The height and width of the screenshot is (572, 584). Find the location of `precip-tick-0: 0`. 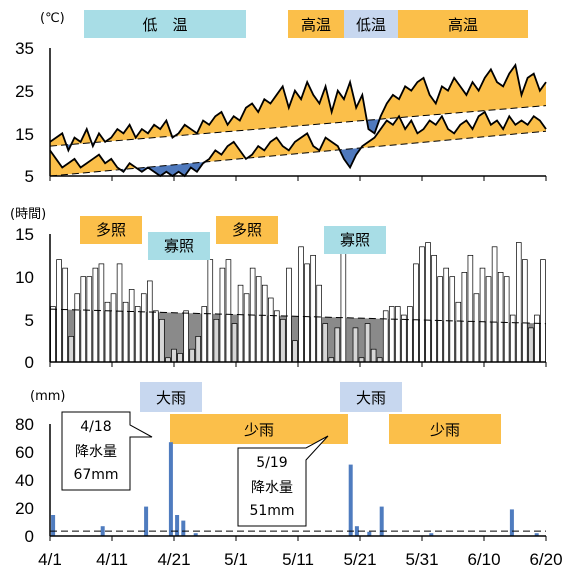

precip-tick-0: 0 is located at coordinates (29, 536).